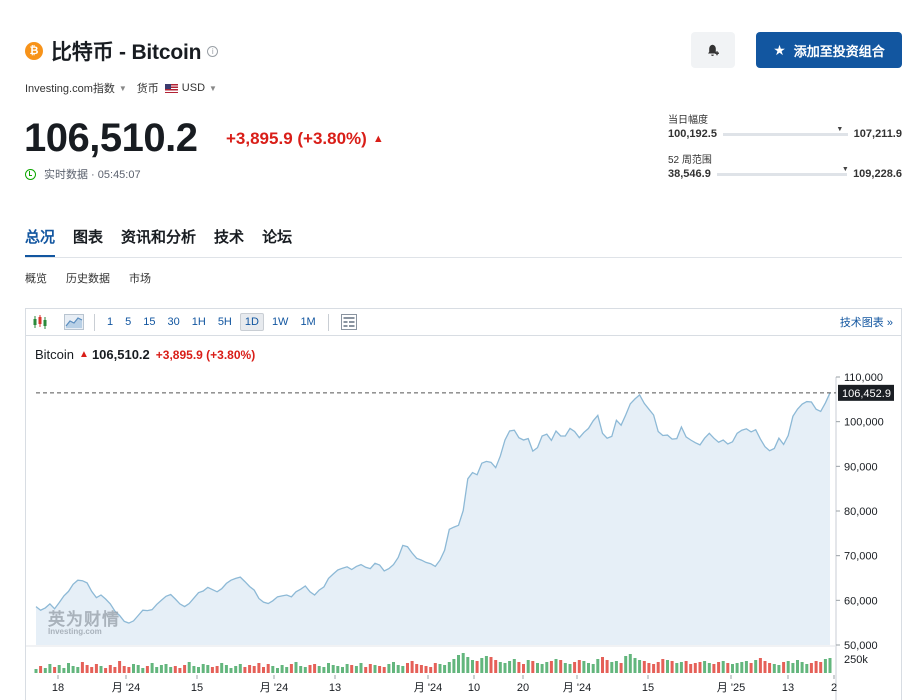 This screenshot has width=906, height=700. Describe the element at coordinates (128, 322) in the screenshot. I see `interval-5: 5` at that location.